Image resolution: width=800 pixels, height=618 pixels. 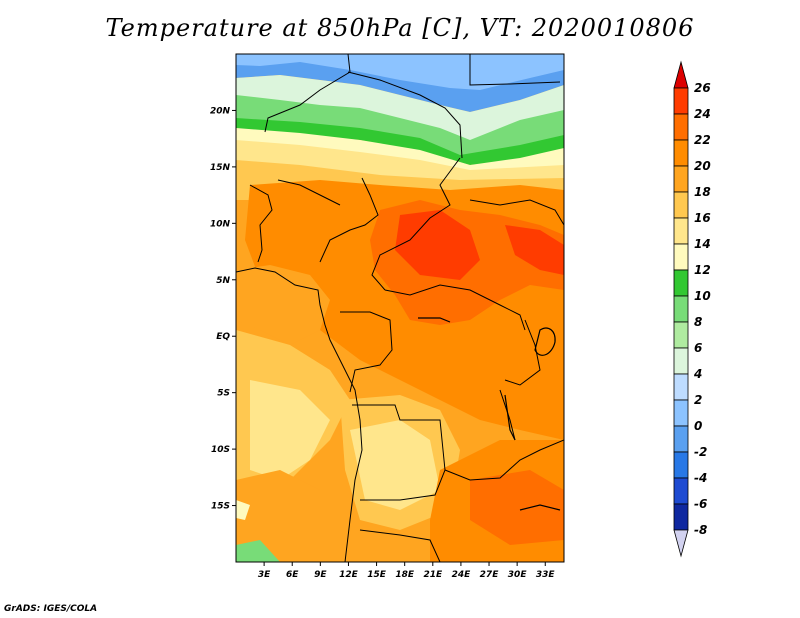 What do you see at coordinates (698, 400) in the screenshot?
I see `colorbar-label: 2` at bounding box center [698, 400].